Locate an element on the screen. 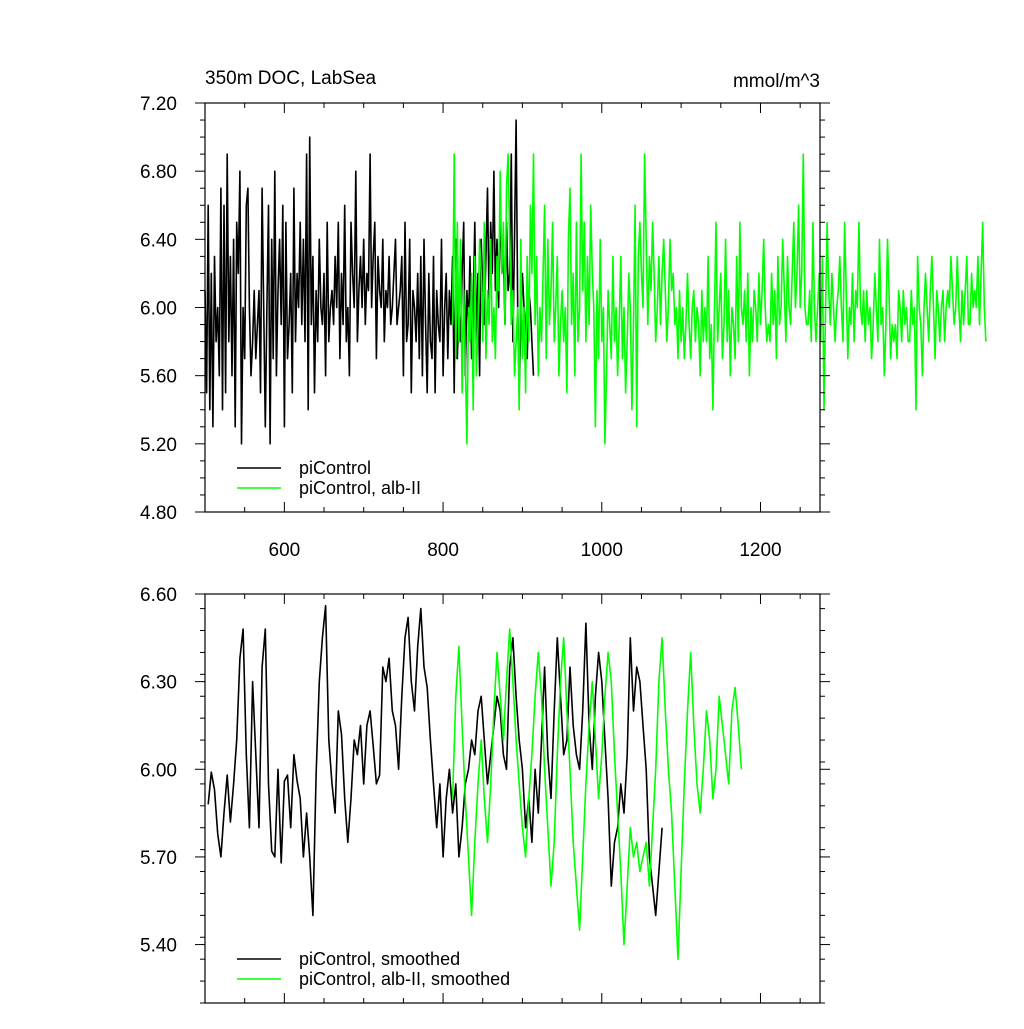  y-tick-label: 5.70 is located at coordinates (158, 858).